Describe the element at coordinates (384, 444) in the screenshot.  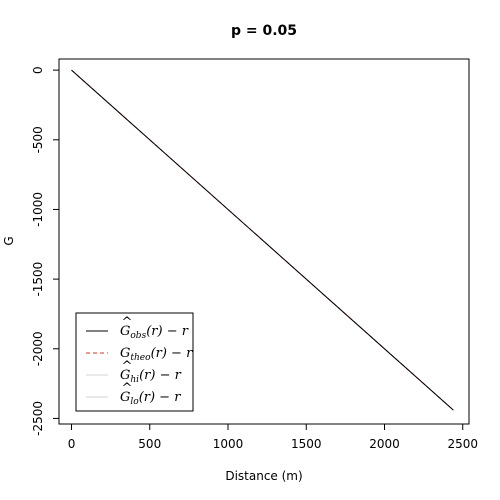
I see `x-tick-label: 2000` at that location.